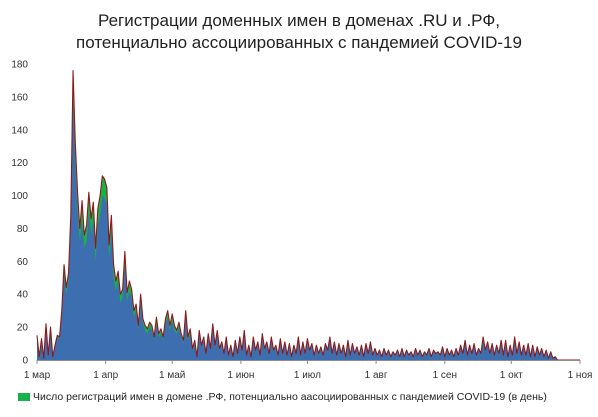  What do you see at coordinates (105, 375) in the screenshot?
I see `x-tick-label: 1 апр` at bounding box center [105, 375].